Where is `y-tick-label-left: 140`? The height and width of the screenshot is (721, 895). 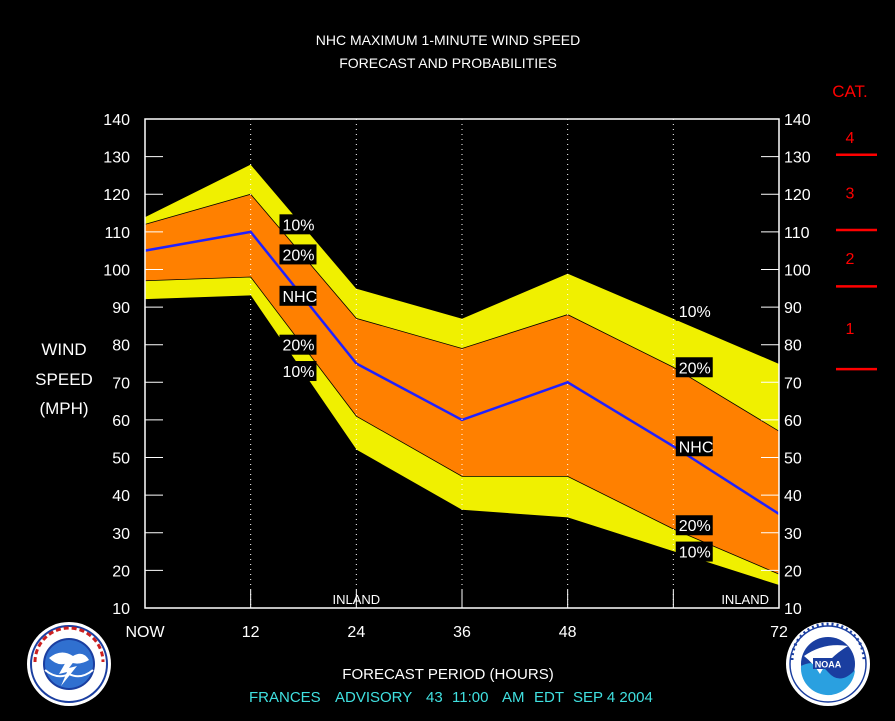
y-tick-label-left: 140 is located at coordinates (116, 120).